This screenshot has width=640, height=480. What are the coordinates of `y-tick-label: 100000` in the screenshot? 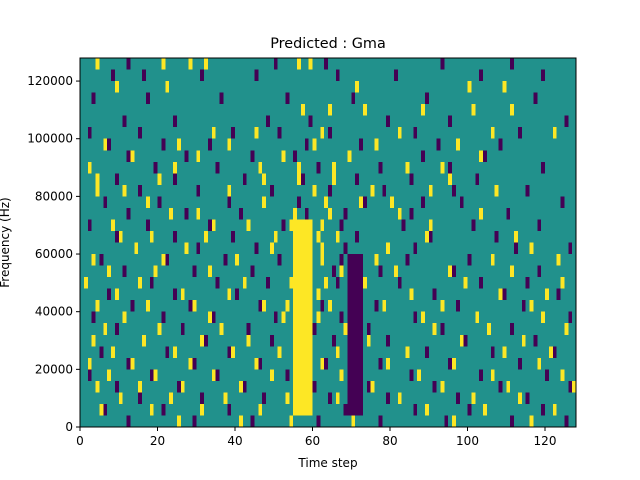 It's located at (50, 139).